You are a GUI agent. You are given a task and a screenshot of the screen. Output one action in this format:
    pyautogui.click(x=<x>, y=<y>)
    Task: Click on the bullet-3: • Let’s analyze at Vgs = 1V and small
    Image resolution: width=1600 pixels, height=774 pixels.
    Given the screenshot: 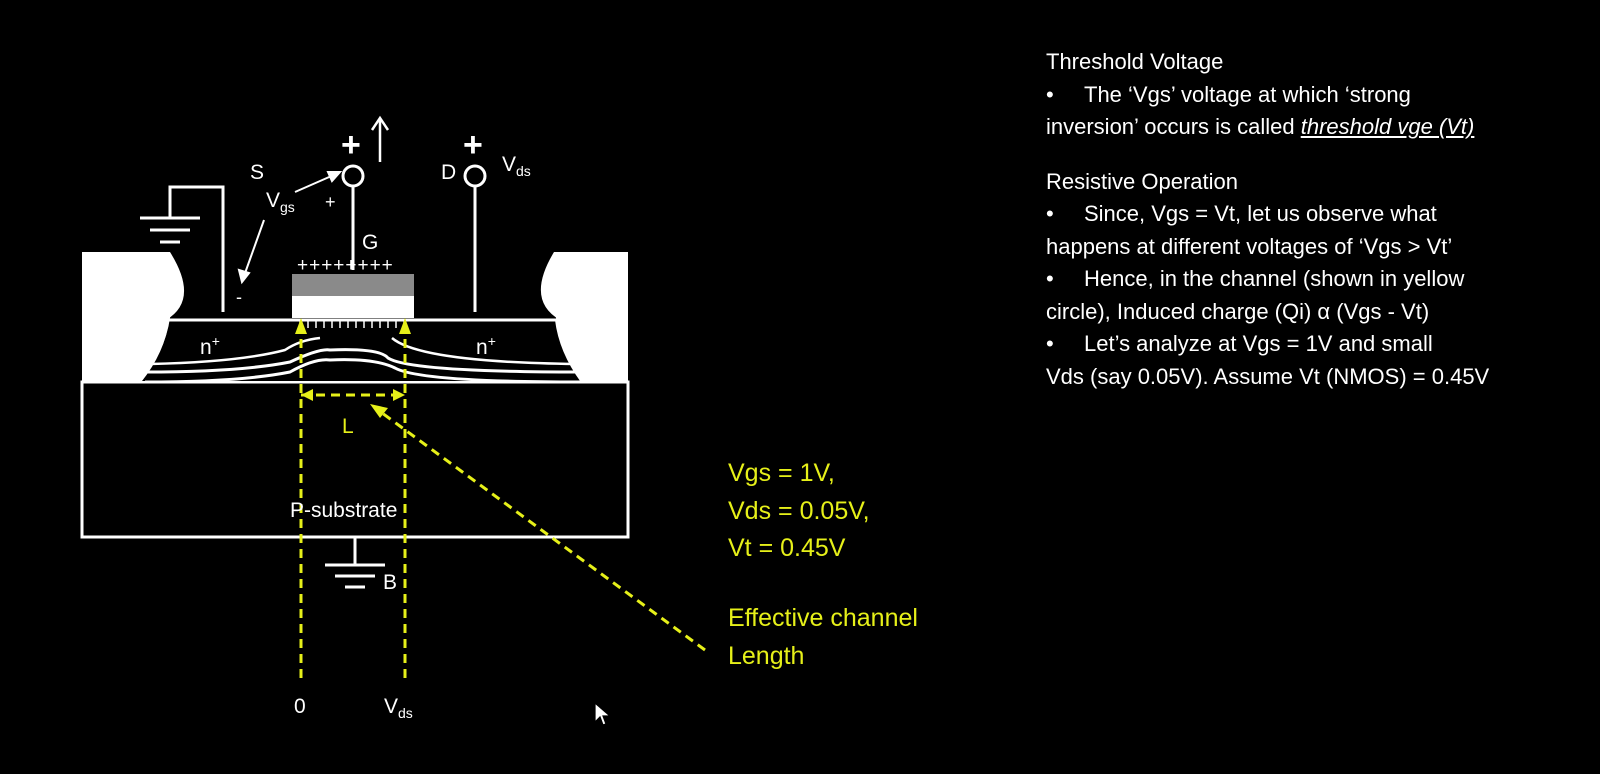 What is the action you would take?
    pyautogui.click(x=1239, y=344)
    